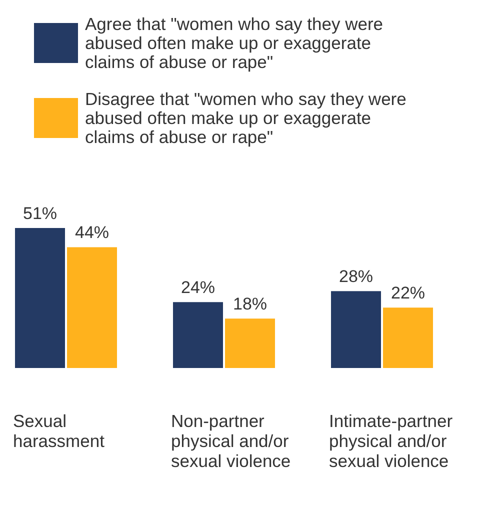 This screenshot has width=499, height=505. I want to click on data-label: 24%, so click(198, 288).